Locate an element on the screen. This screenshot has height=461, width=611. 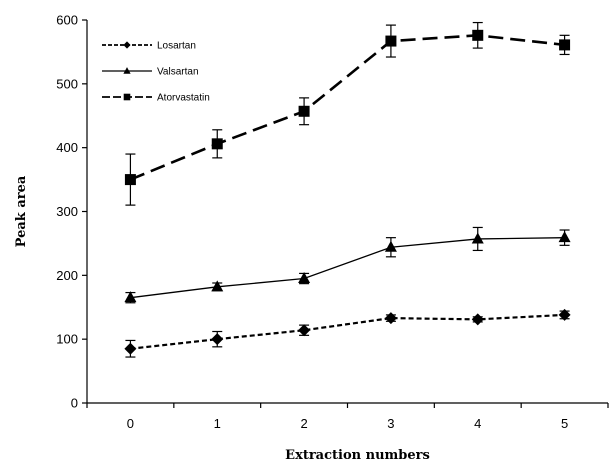
x-tick-label: 0 is located at coordinates (130, 423).